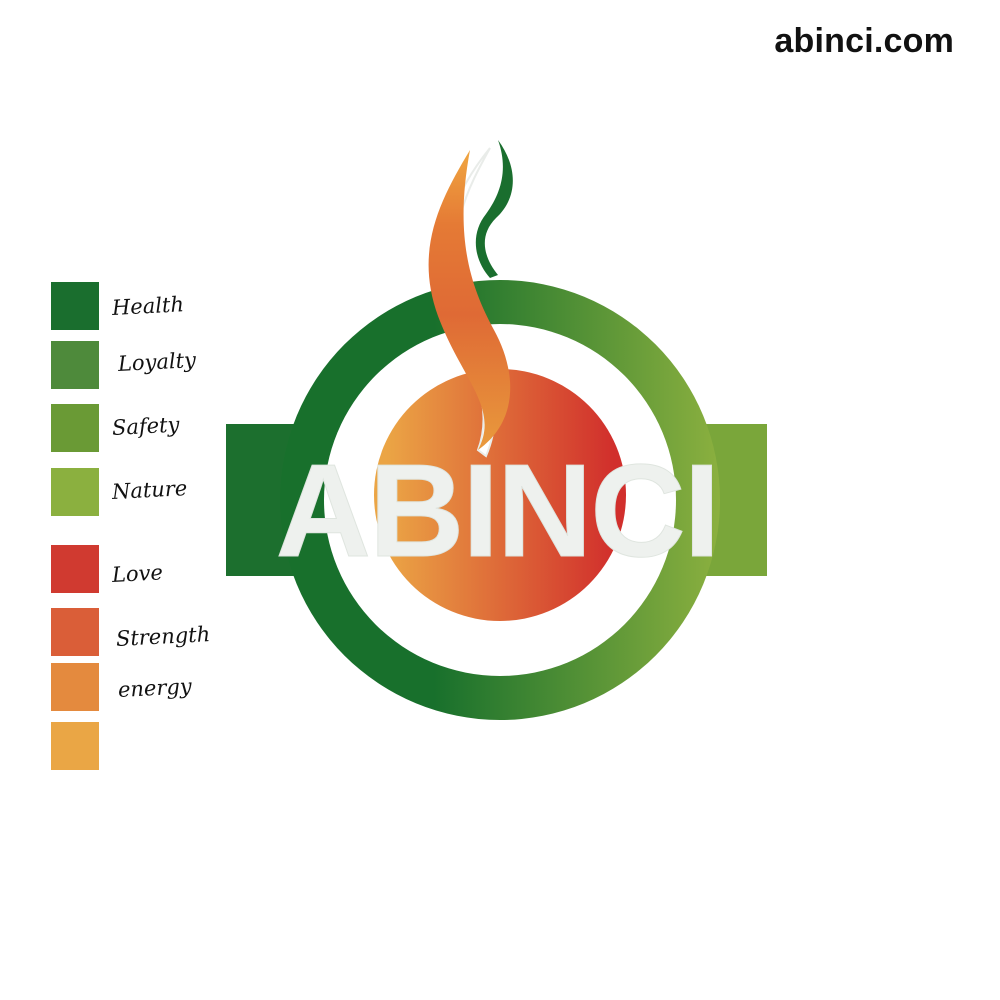 This screenshot has width=1000, height=1000. What do you see at coordinates (75, 365) in the screenshot?
I see `palette-swatch-loyalty` at bounding box center [75, 365].